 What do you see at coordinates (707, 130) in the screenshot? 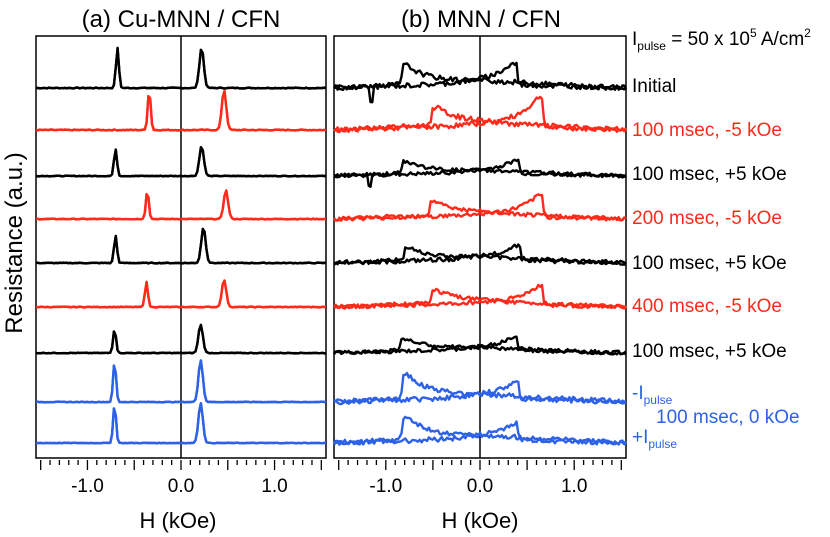
I see `row-label: 100 msec, -5 kOe` at bounding box center [707, 130].